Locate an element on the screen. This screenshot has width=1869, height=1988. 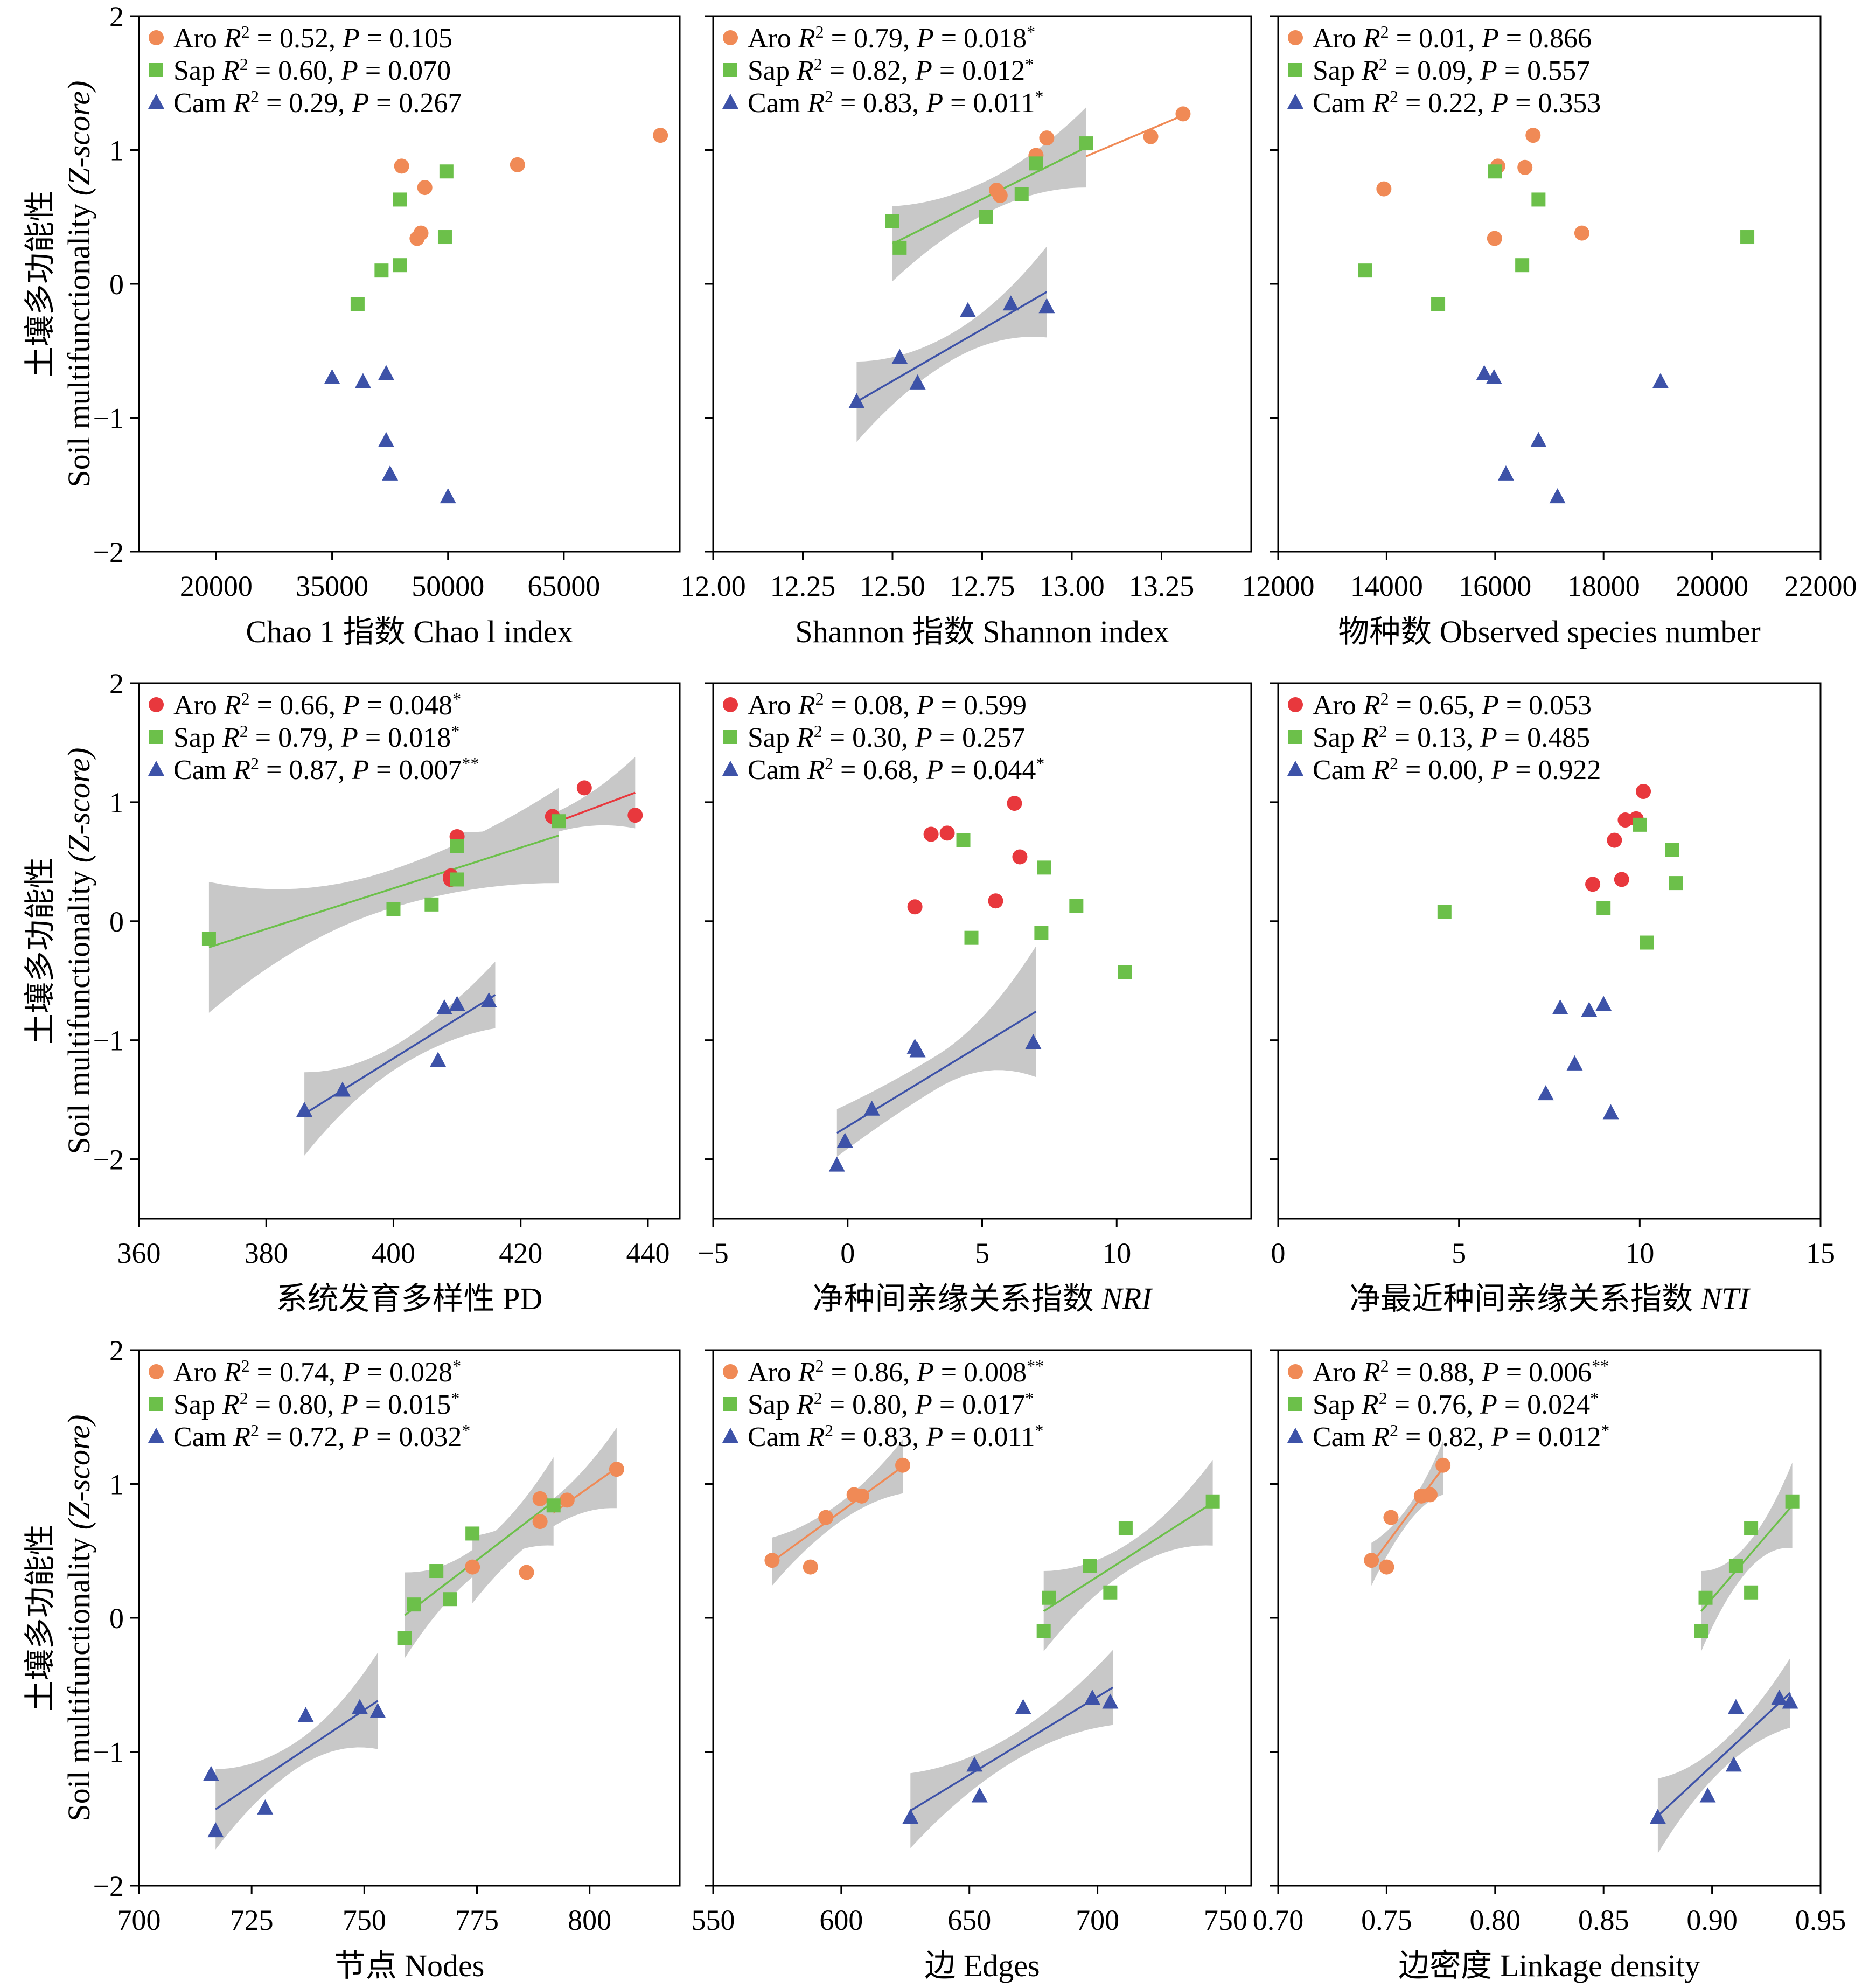
x-tick-label: 50000 is located at coordinates (448, 586).